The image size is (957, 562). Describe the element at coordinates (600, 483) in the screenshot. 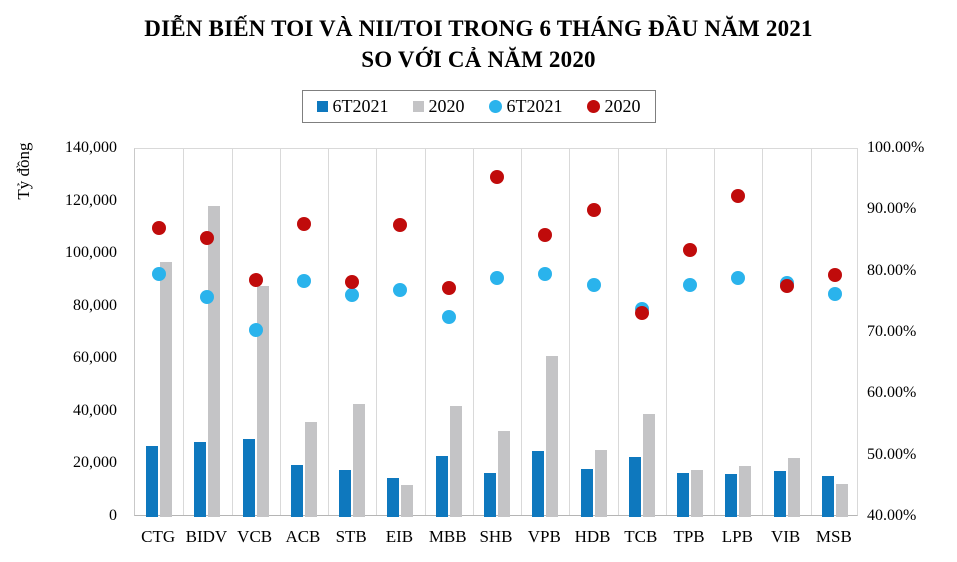

I see `bar-2020-hdb` at that location.